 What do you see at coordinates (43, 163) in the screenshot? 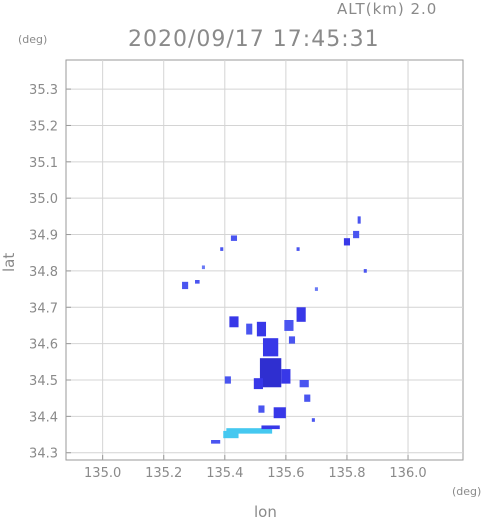
I see `y-tick-label: 35.1` at bounding box center [43, 163].